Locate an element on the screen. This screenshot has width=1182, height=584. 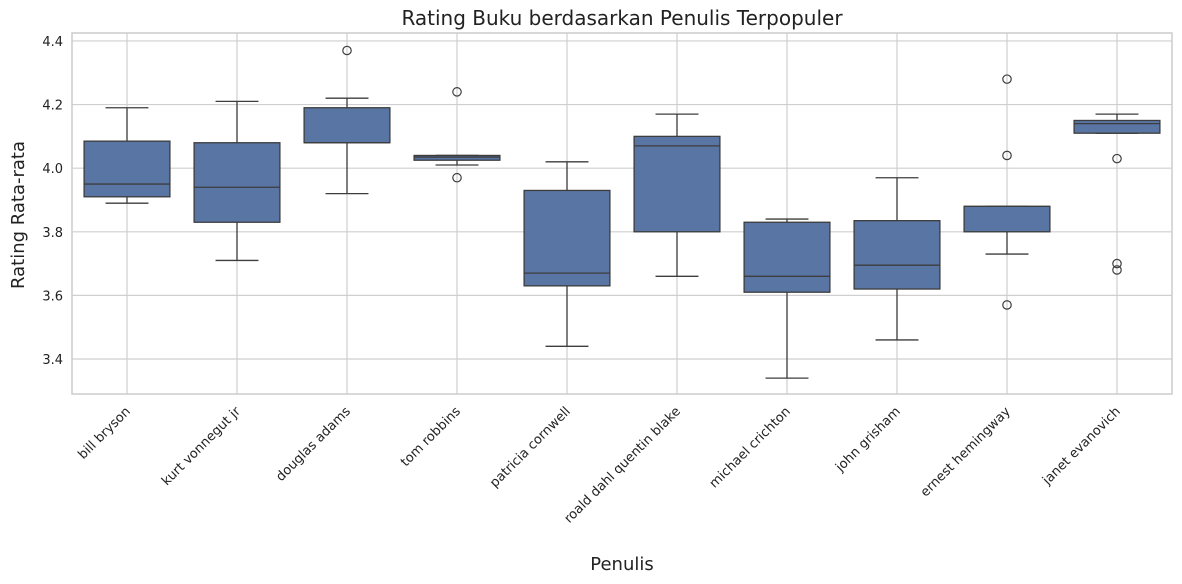
x-tick-label: ernest hemingway is located at coordinates (966, 452).